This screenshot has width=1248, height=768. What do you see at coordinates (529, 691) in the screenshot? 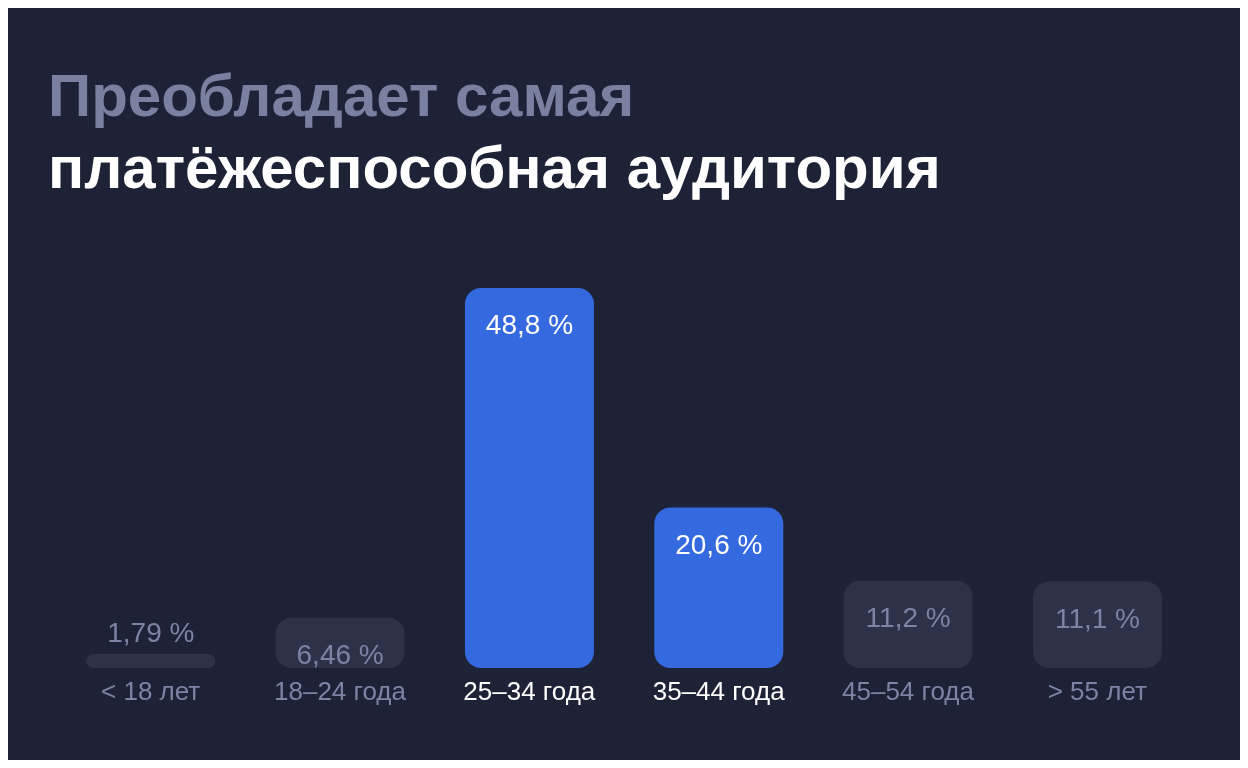
I see `x-tick-label: 25–34 года` at bounding box center [529, 691].